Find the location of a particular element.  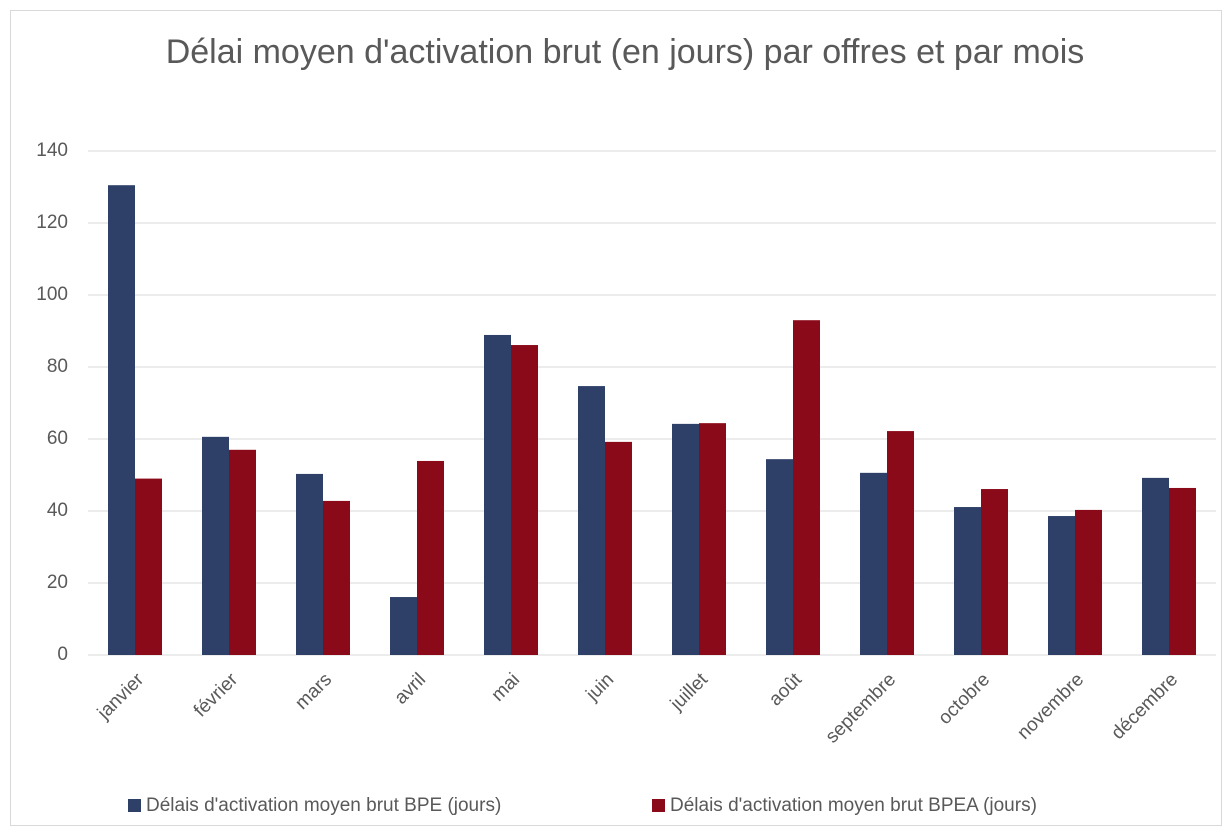

y-tick-label: 140 is located at coordinates (52, 150).